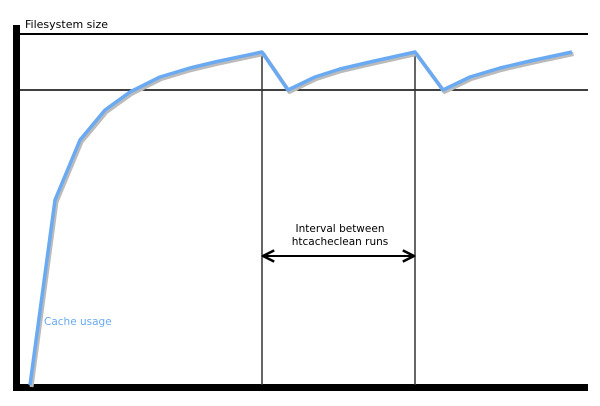 This screenshot has height=406, width=600. What do you see at coordinates (300, 387) in the screenshot?
I see `x-axis` at bounding box center [300, 387].